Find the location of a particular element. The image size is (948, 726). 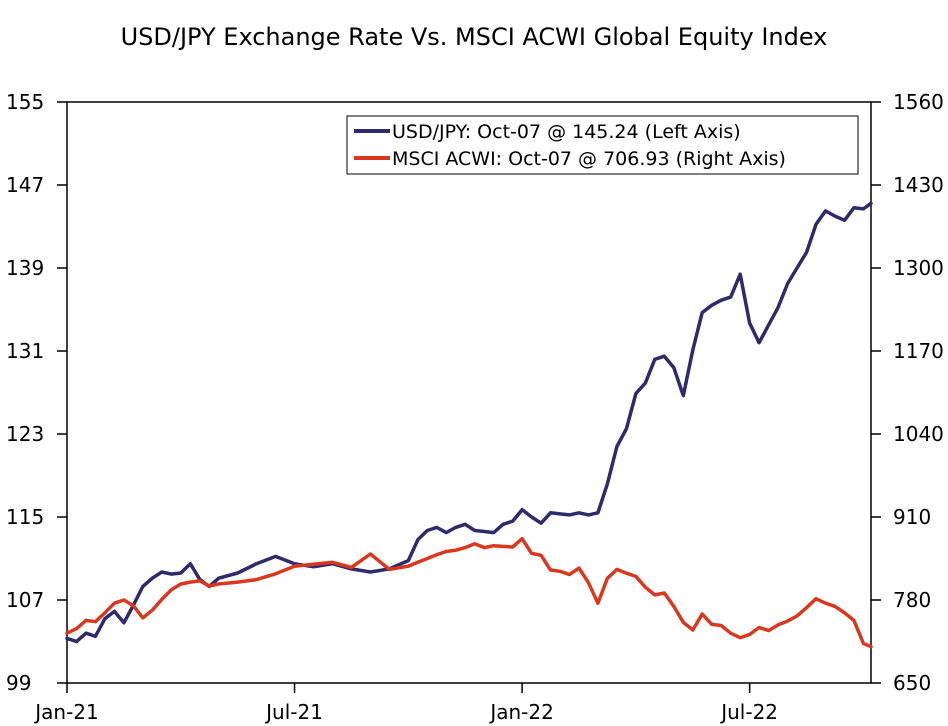

right-axis-tick-label: 1170 is located at coordinates (918, 351).